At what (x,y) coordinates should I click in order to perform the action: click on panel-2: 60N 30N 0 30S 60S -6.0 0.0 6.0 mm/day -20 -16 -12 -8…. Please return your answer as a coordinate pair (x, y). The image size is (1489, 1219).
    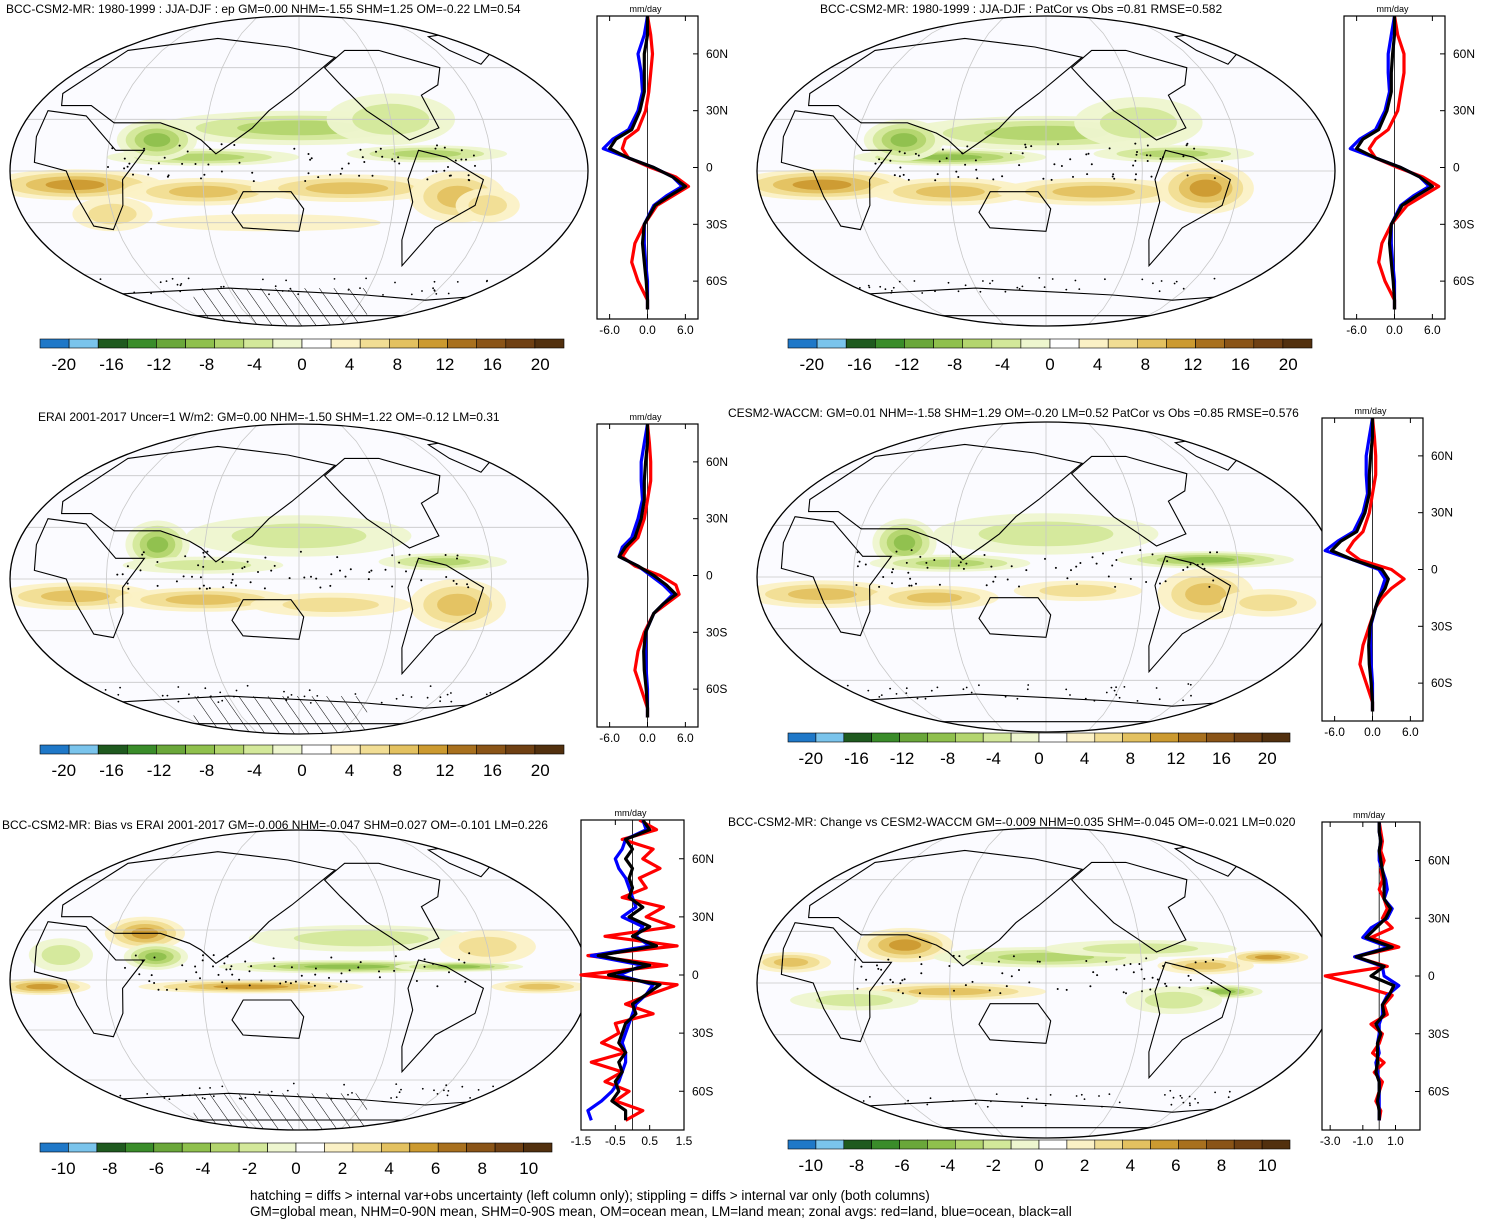
    Looking at the image, I should click on (1115, 188).